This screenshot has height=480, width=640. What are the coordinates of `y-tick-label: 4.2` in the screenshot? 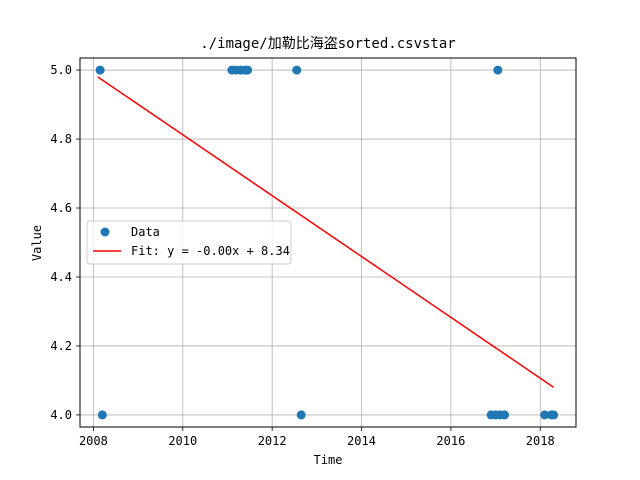 It's located at (61, 346).